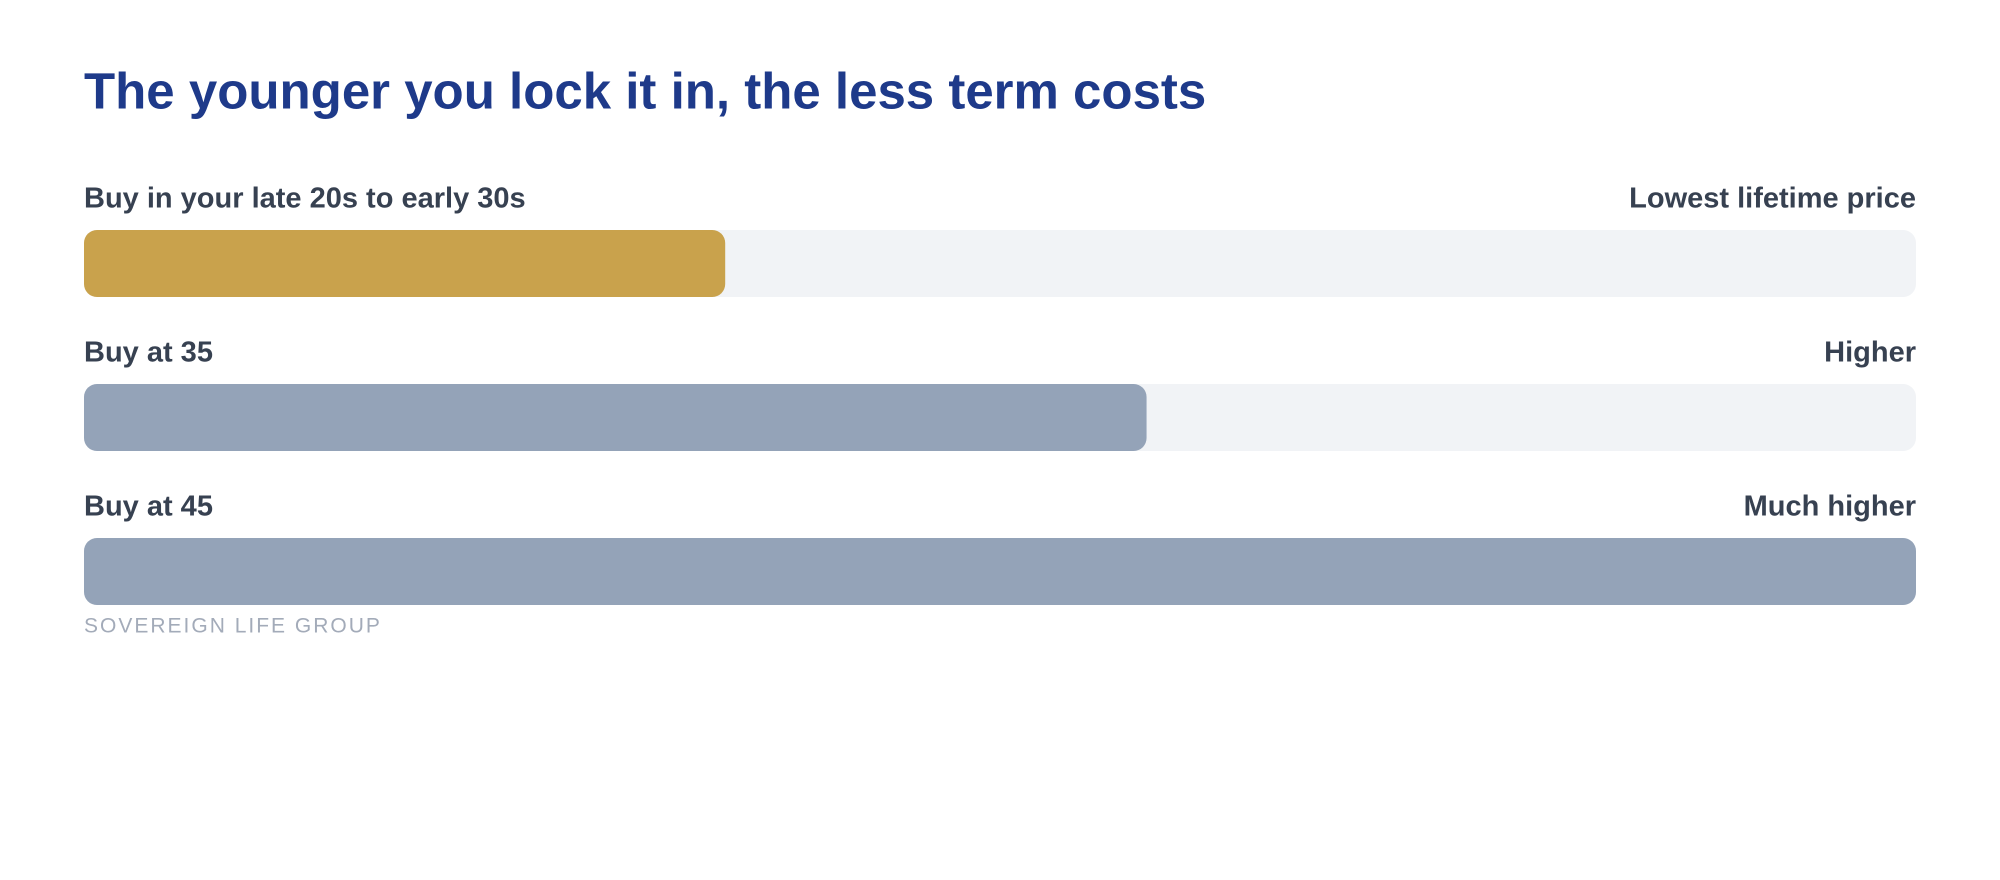 The height and width of the screenshot is (880, 2000). What do you see at coordinates (1772, 199) in the screenshot?
I see `row-description: Lowest lifetime price` at bounding box center [1772, 199].